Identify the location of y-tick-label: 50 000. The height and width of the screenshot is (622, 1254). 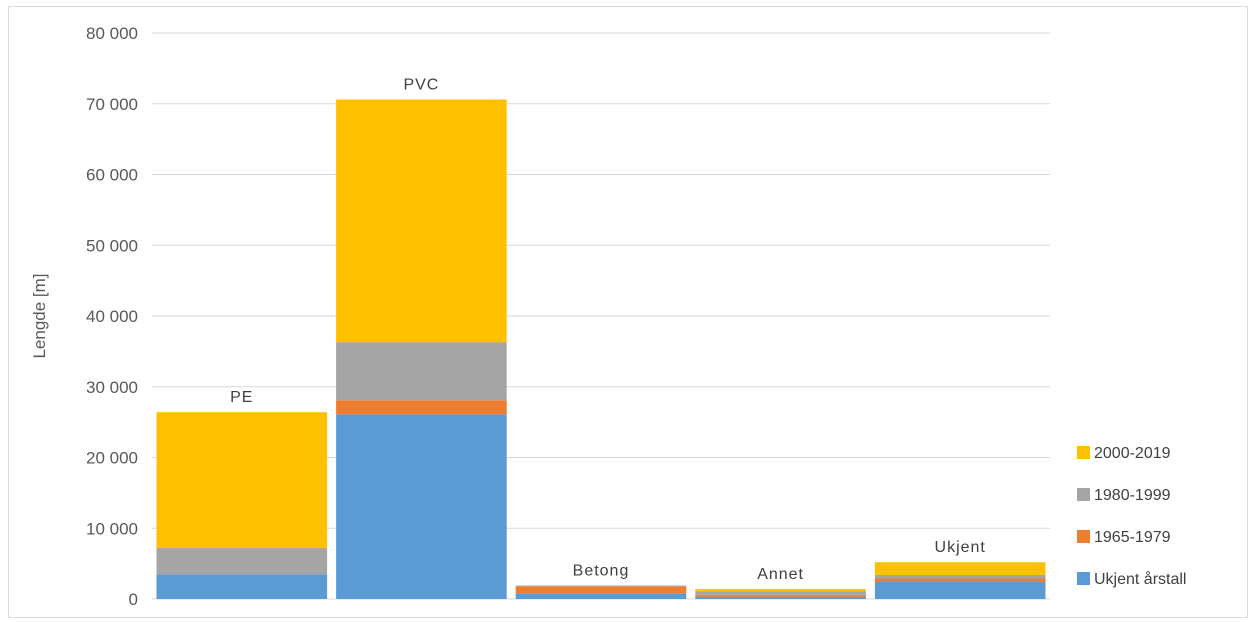
(112, 245).